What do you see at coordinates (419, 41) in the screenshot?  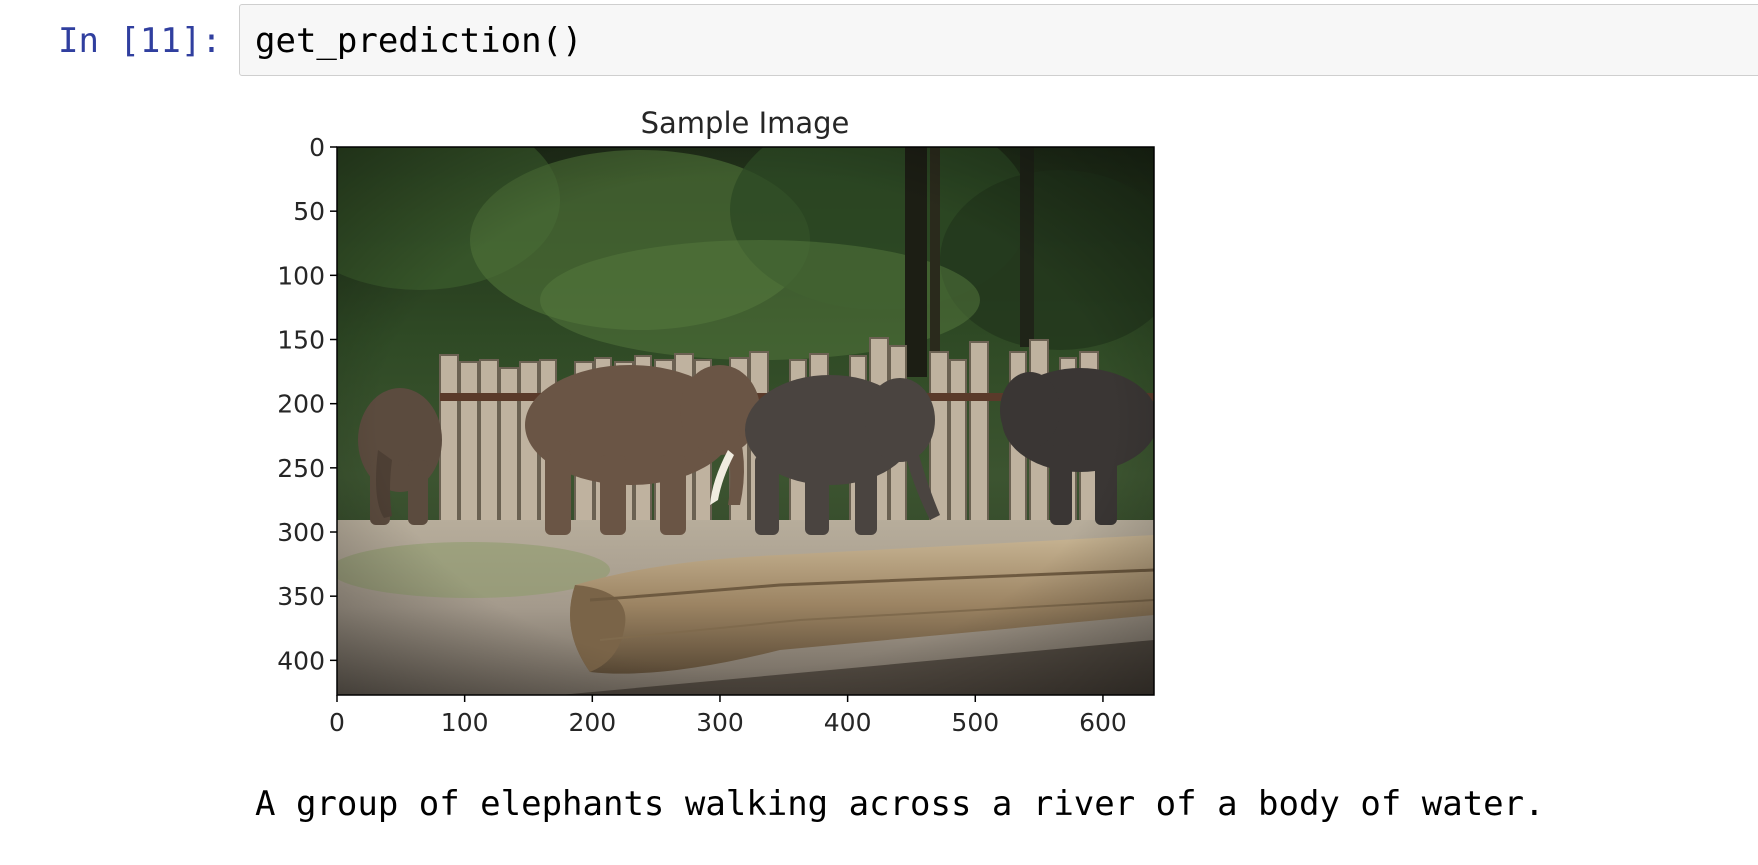 I see `code-text: get_prediction()` at bounding box center [419, 41].